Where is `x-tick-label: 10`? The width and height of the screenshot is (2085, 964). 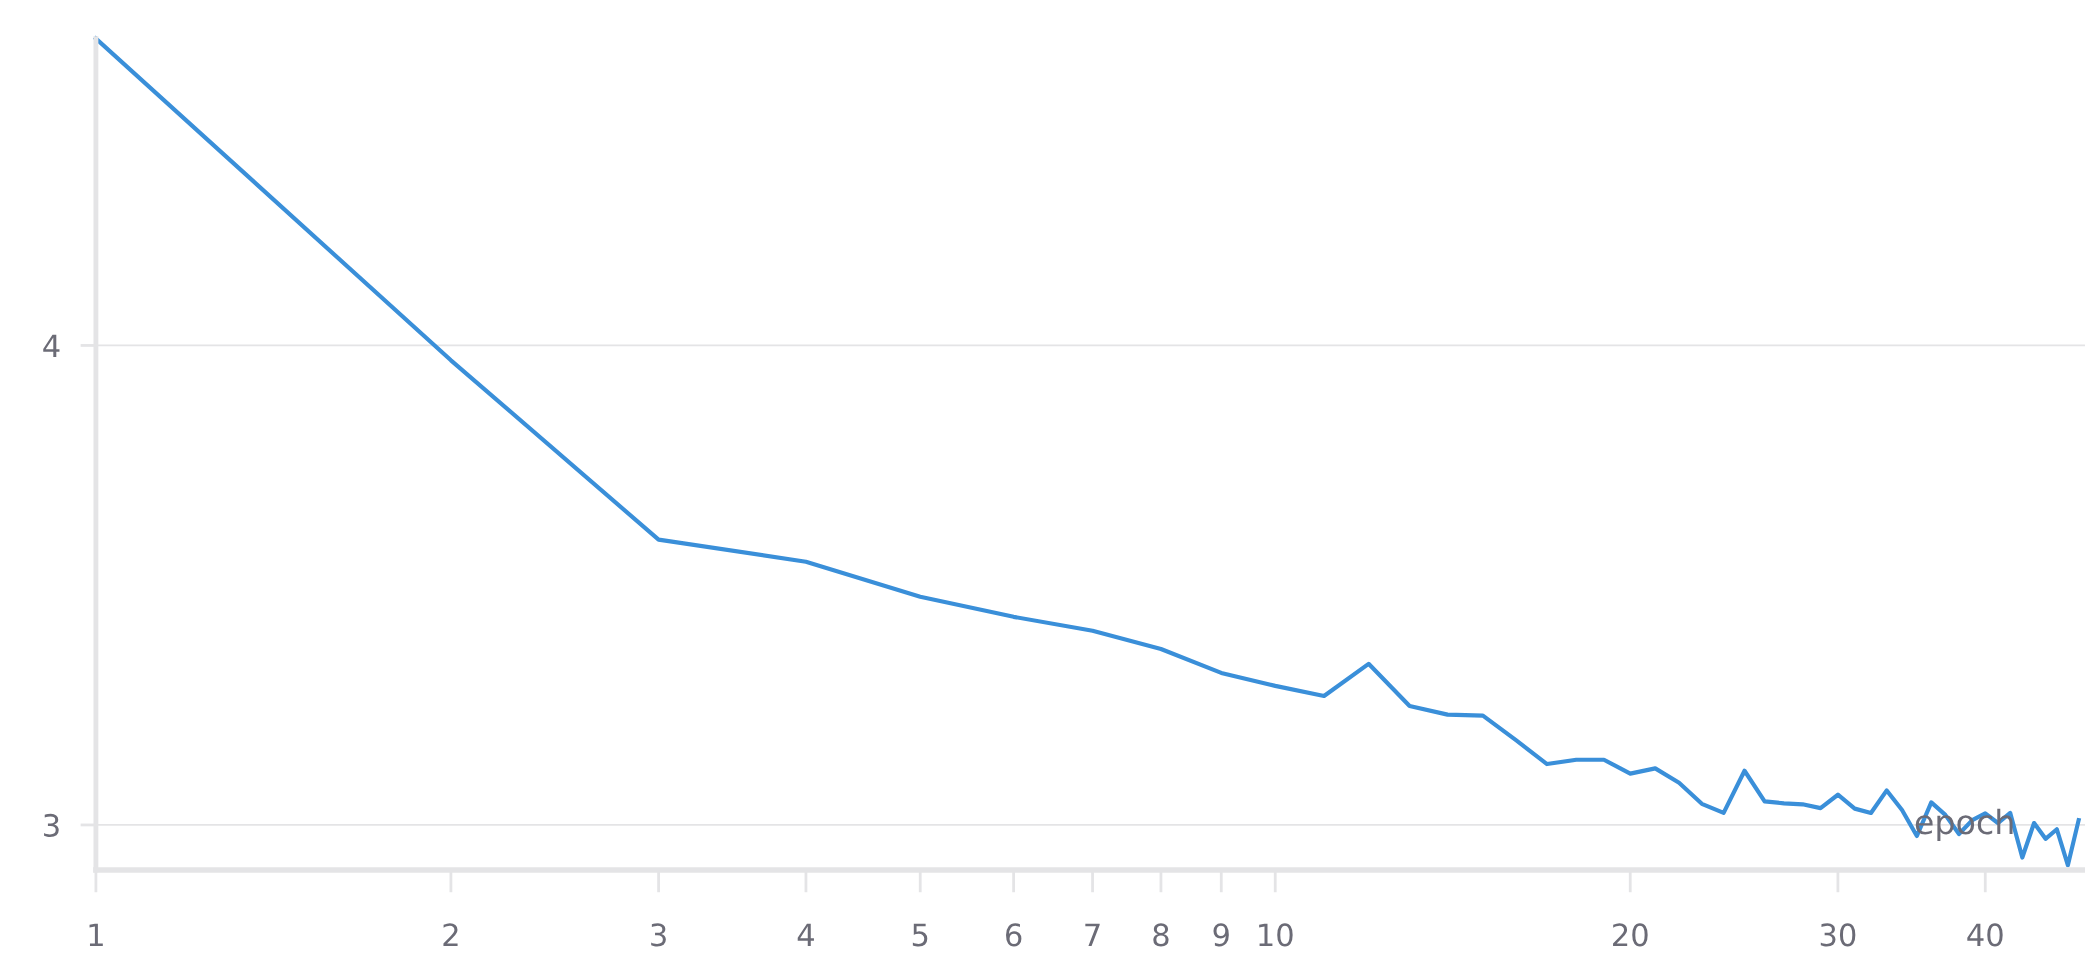
x-tick-label: 10 is located at coordinates (1276, 935).